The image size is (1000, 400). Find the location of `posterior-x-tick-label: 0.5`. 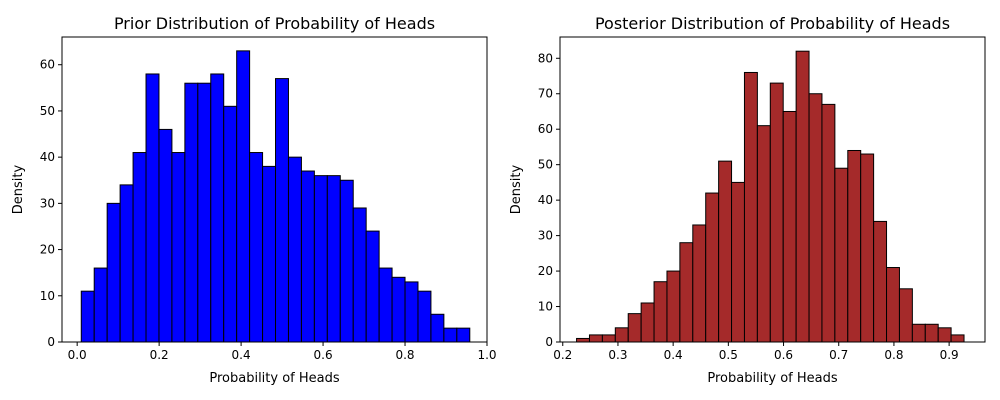

posterior-x-tick-label: 0.5 is located at coordinates (728, 355).